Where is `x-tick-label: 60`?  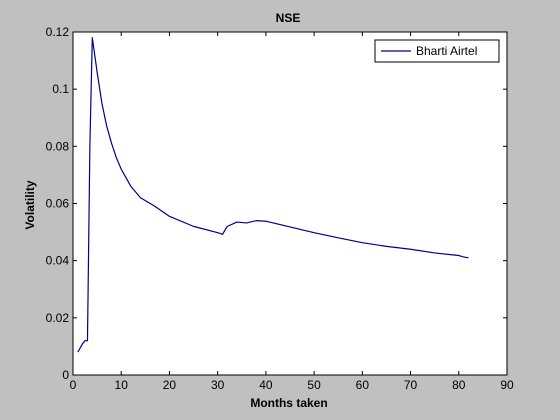
x-tick-label: 60 is located at coordinates (363, 385).